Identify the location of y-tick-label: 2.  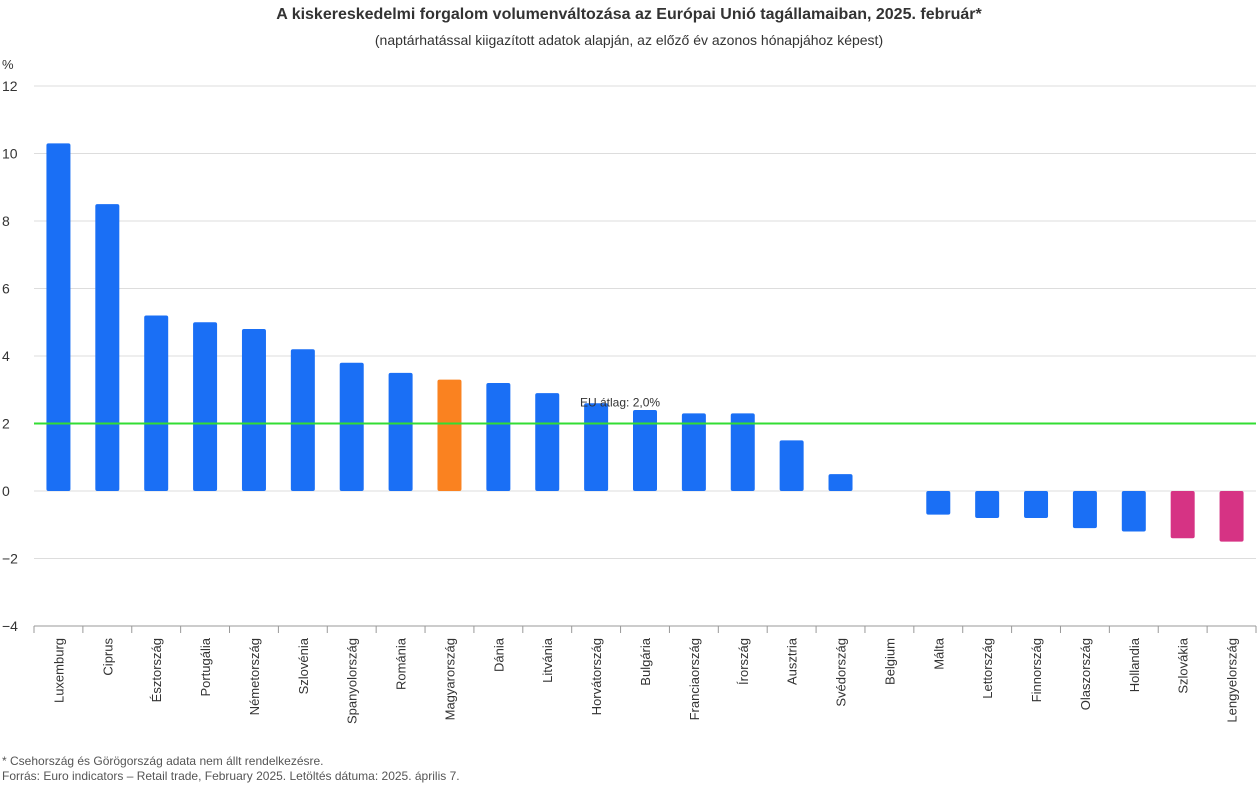
(6, 424).